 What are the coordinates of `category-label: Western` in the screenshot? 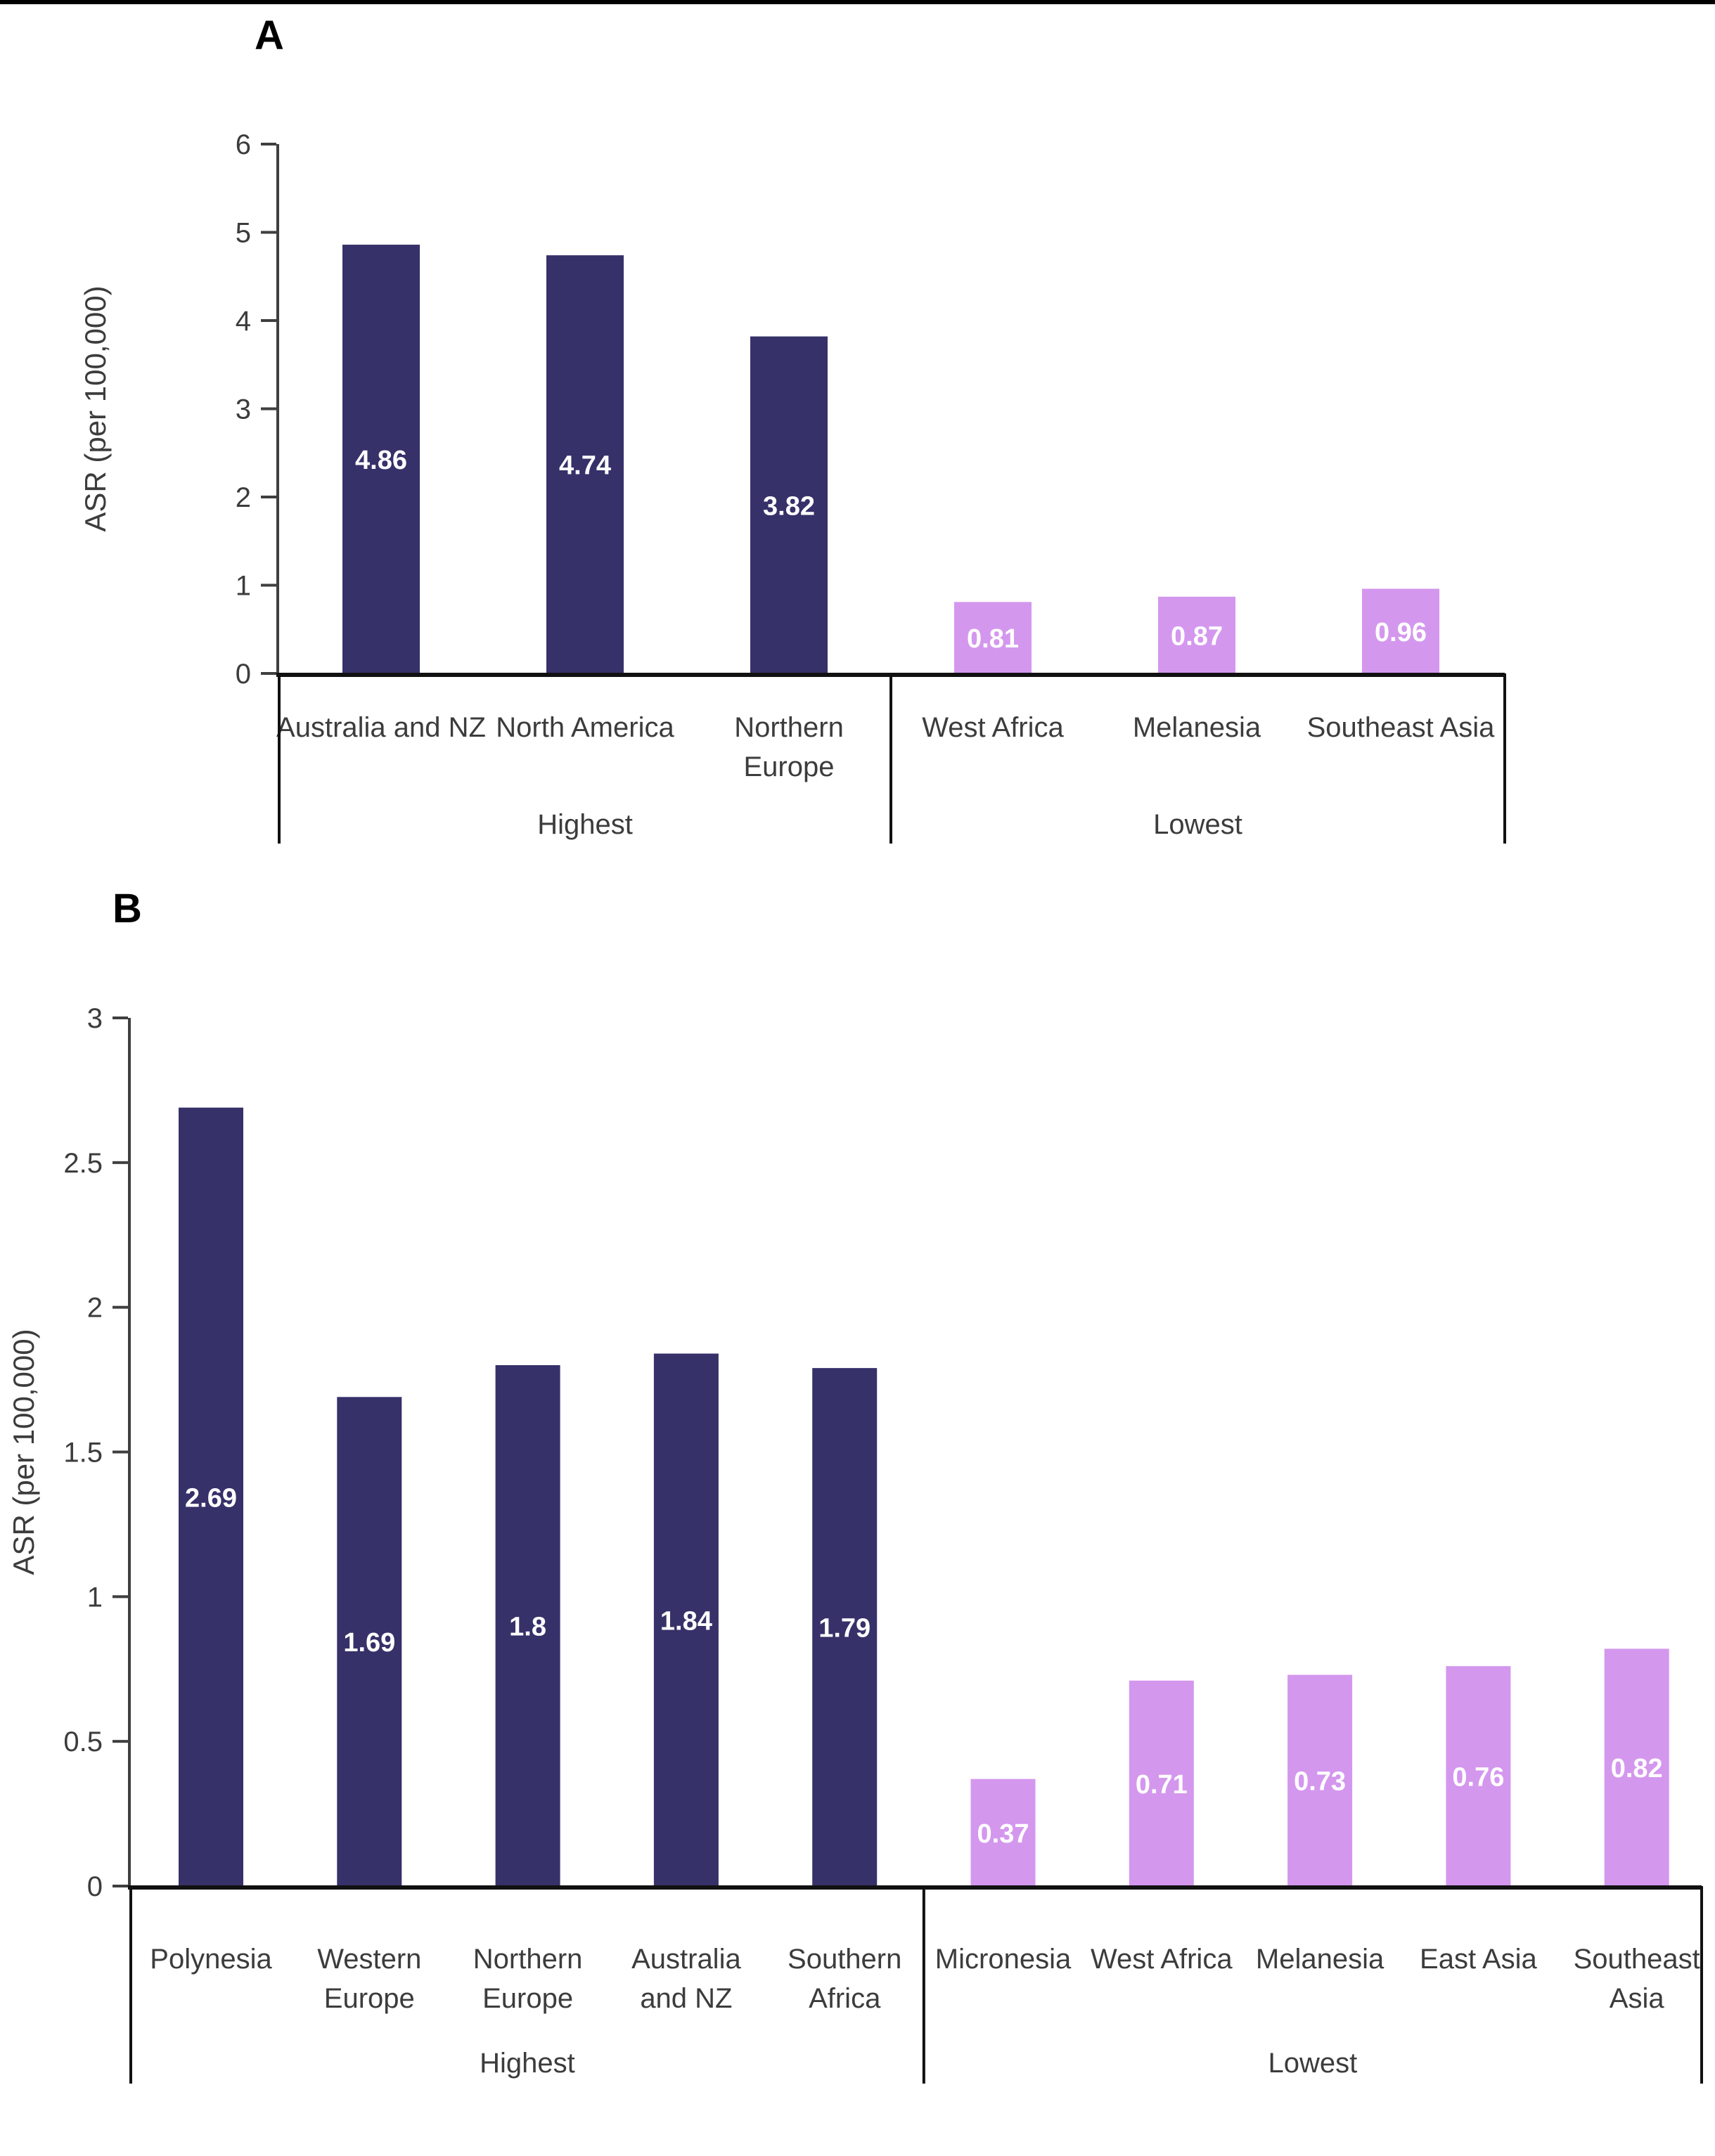 It's located at (369, 1959).